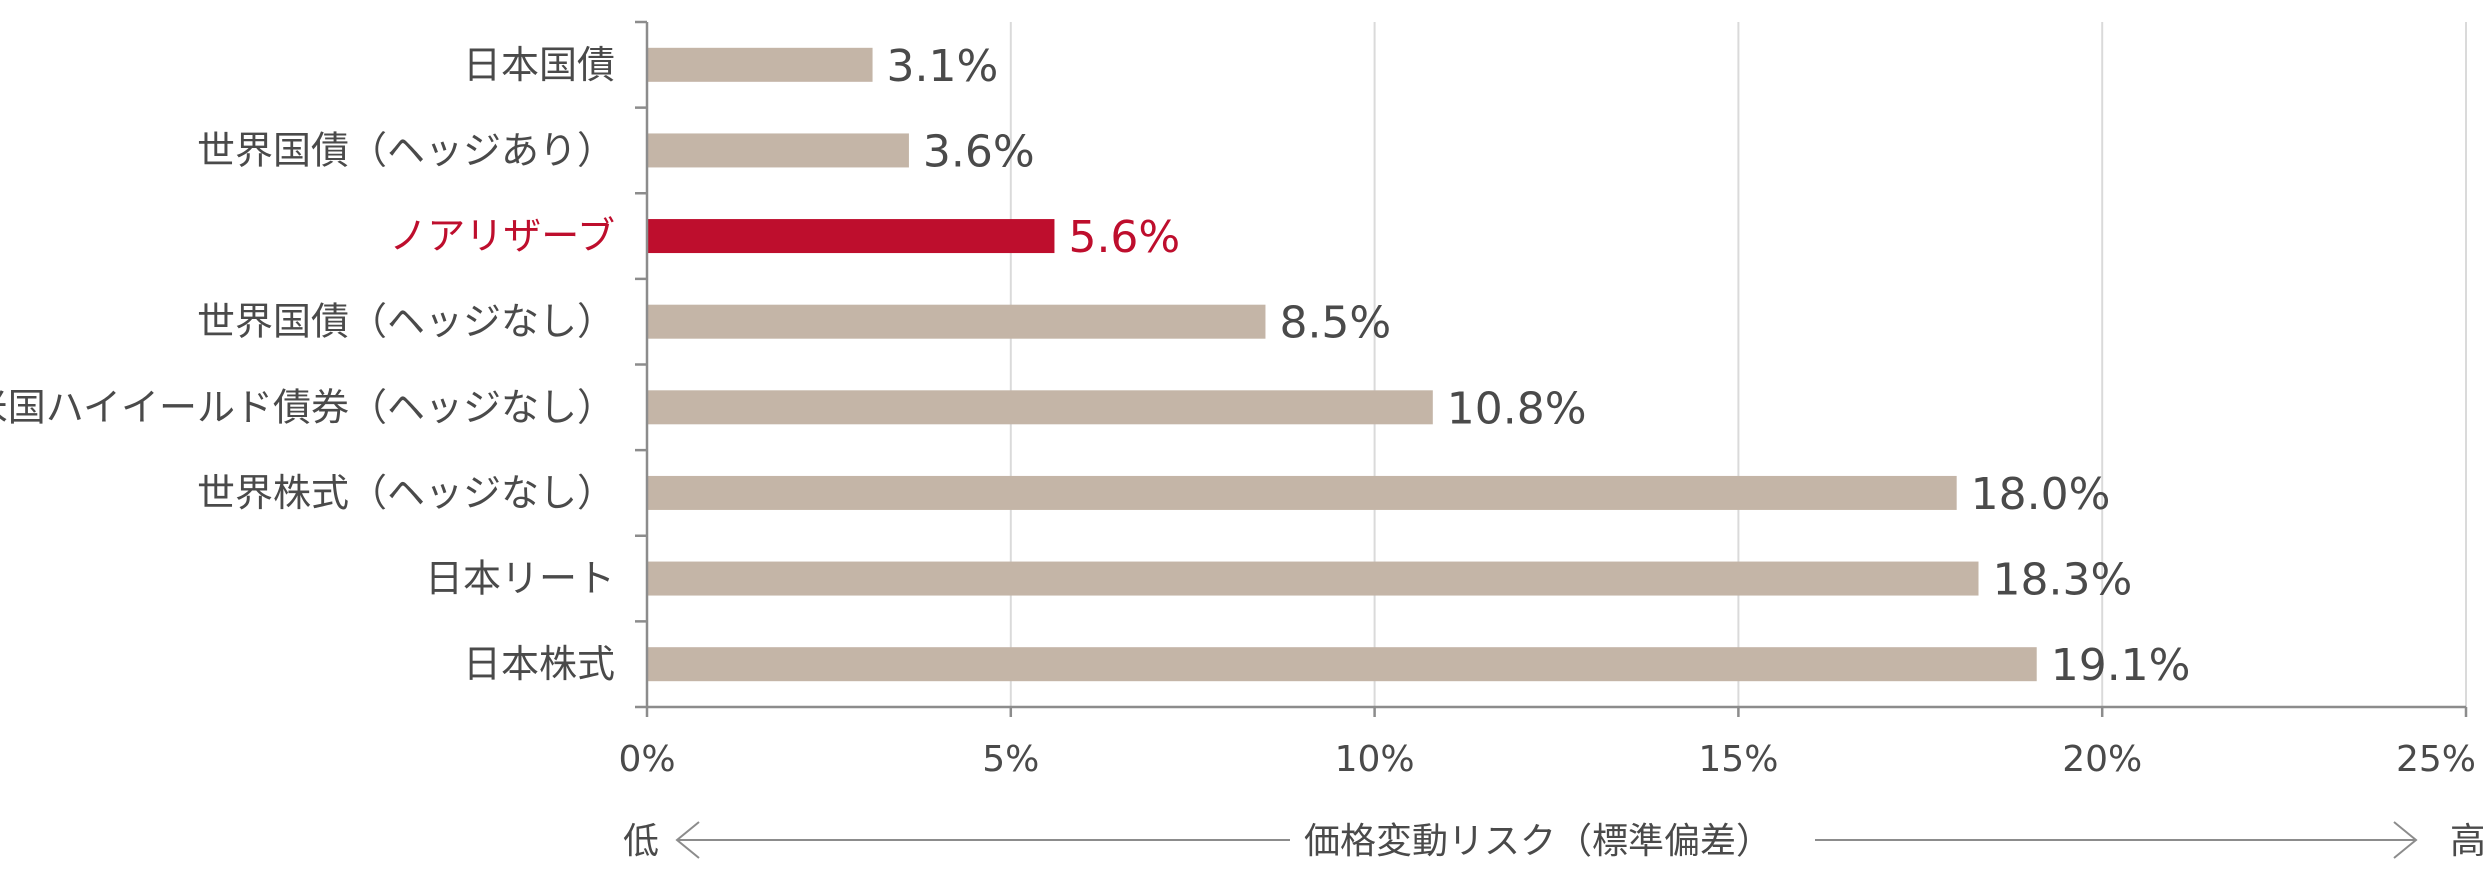  I want to click on value-label-2: 5.6%, so click(1124, 237).